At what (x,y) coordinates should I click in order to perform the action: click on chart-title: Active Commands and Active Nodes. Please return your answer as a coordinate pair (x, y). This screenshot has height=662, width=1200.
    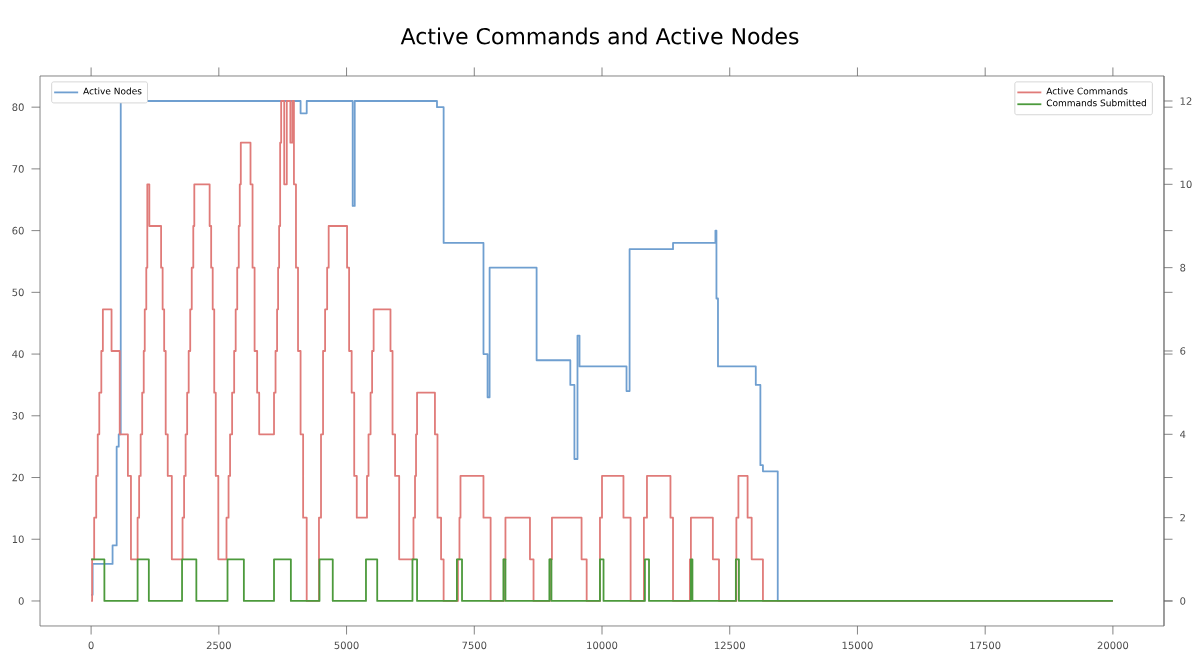
    Looking at the image, I should click on (599, 36).